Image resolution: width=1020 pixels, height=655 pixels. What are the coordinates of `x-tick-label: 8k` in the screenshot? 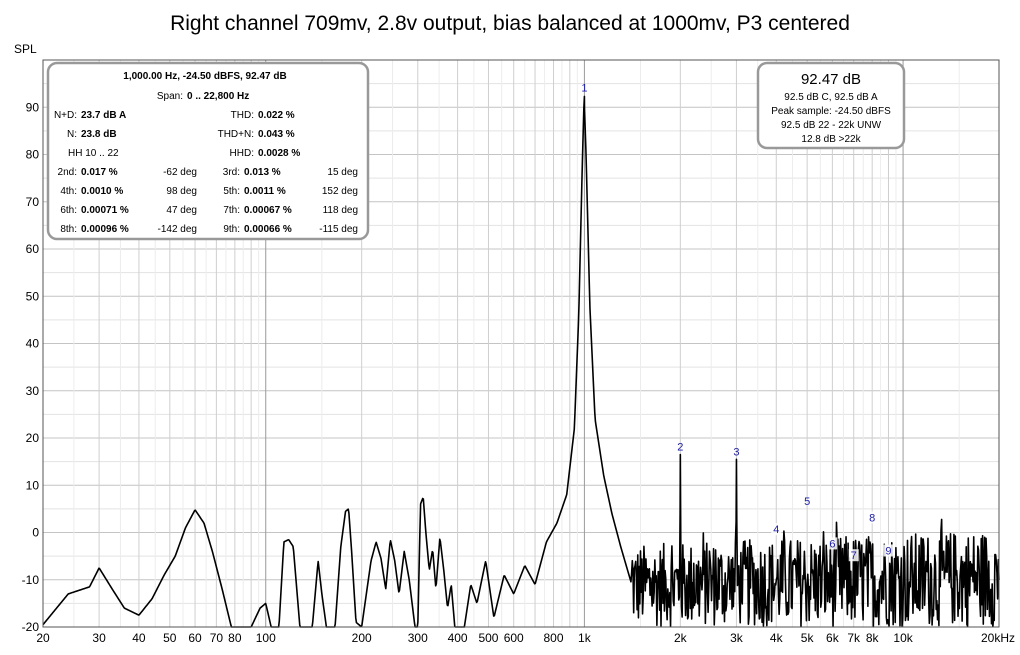 It's located at (873, 638).